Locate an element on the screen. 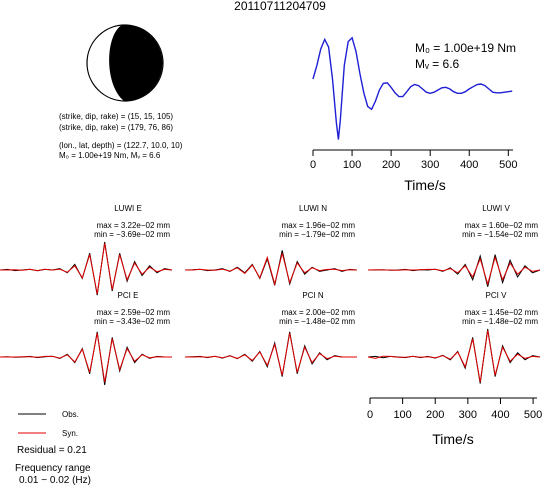  stf-tick-label: 300 is located at coordinates (430, 165).